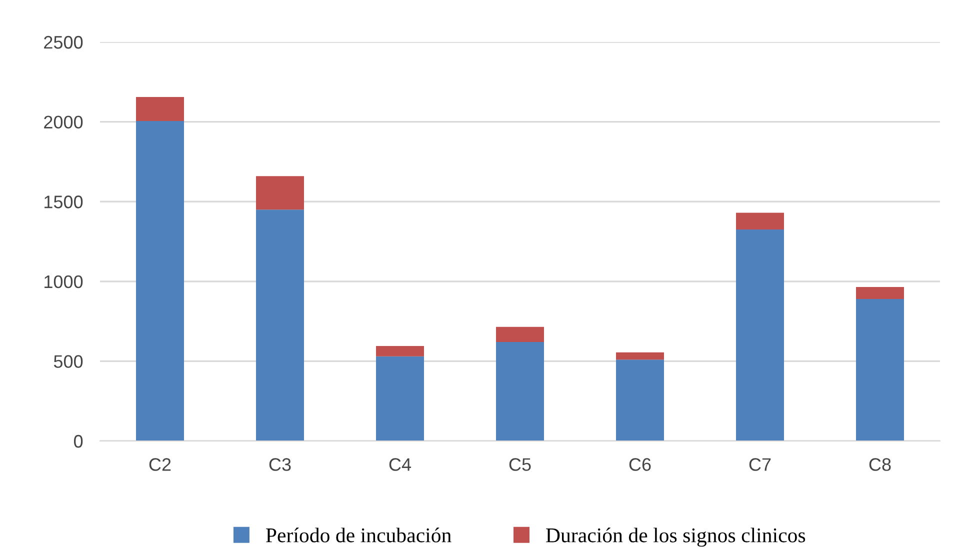 The height and width of the screenshot is (554, 954). What do you see at coordinates (676, 537) in the screenshot?
I see `legend-label: Duración de los signos clinicos` at bounding box center [676, 537].